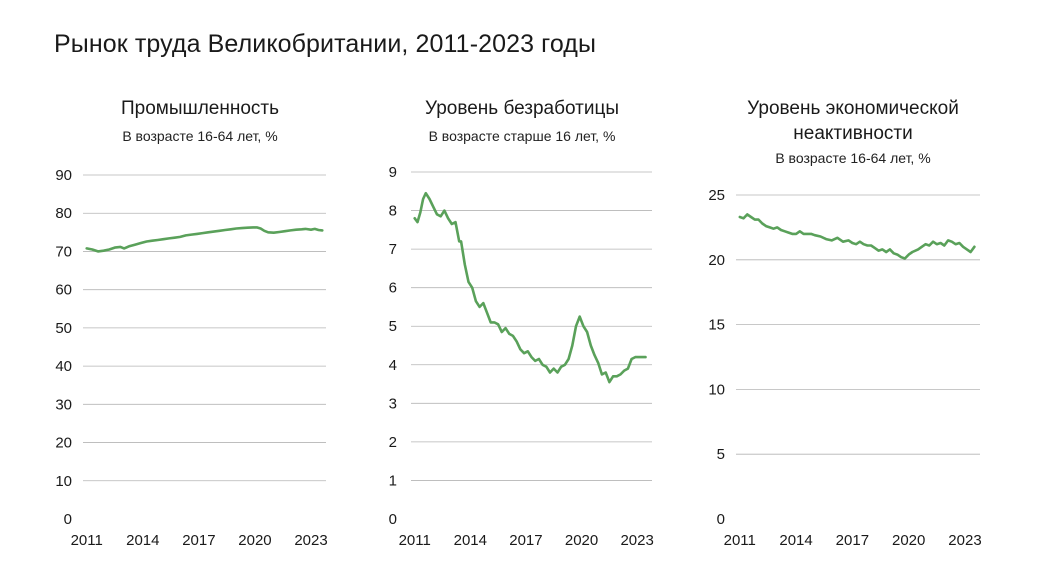  I want to click on y-tick-label: 1, so click(393, 480).